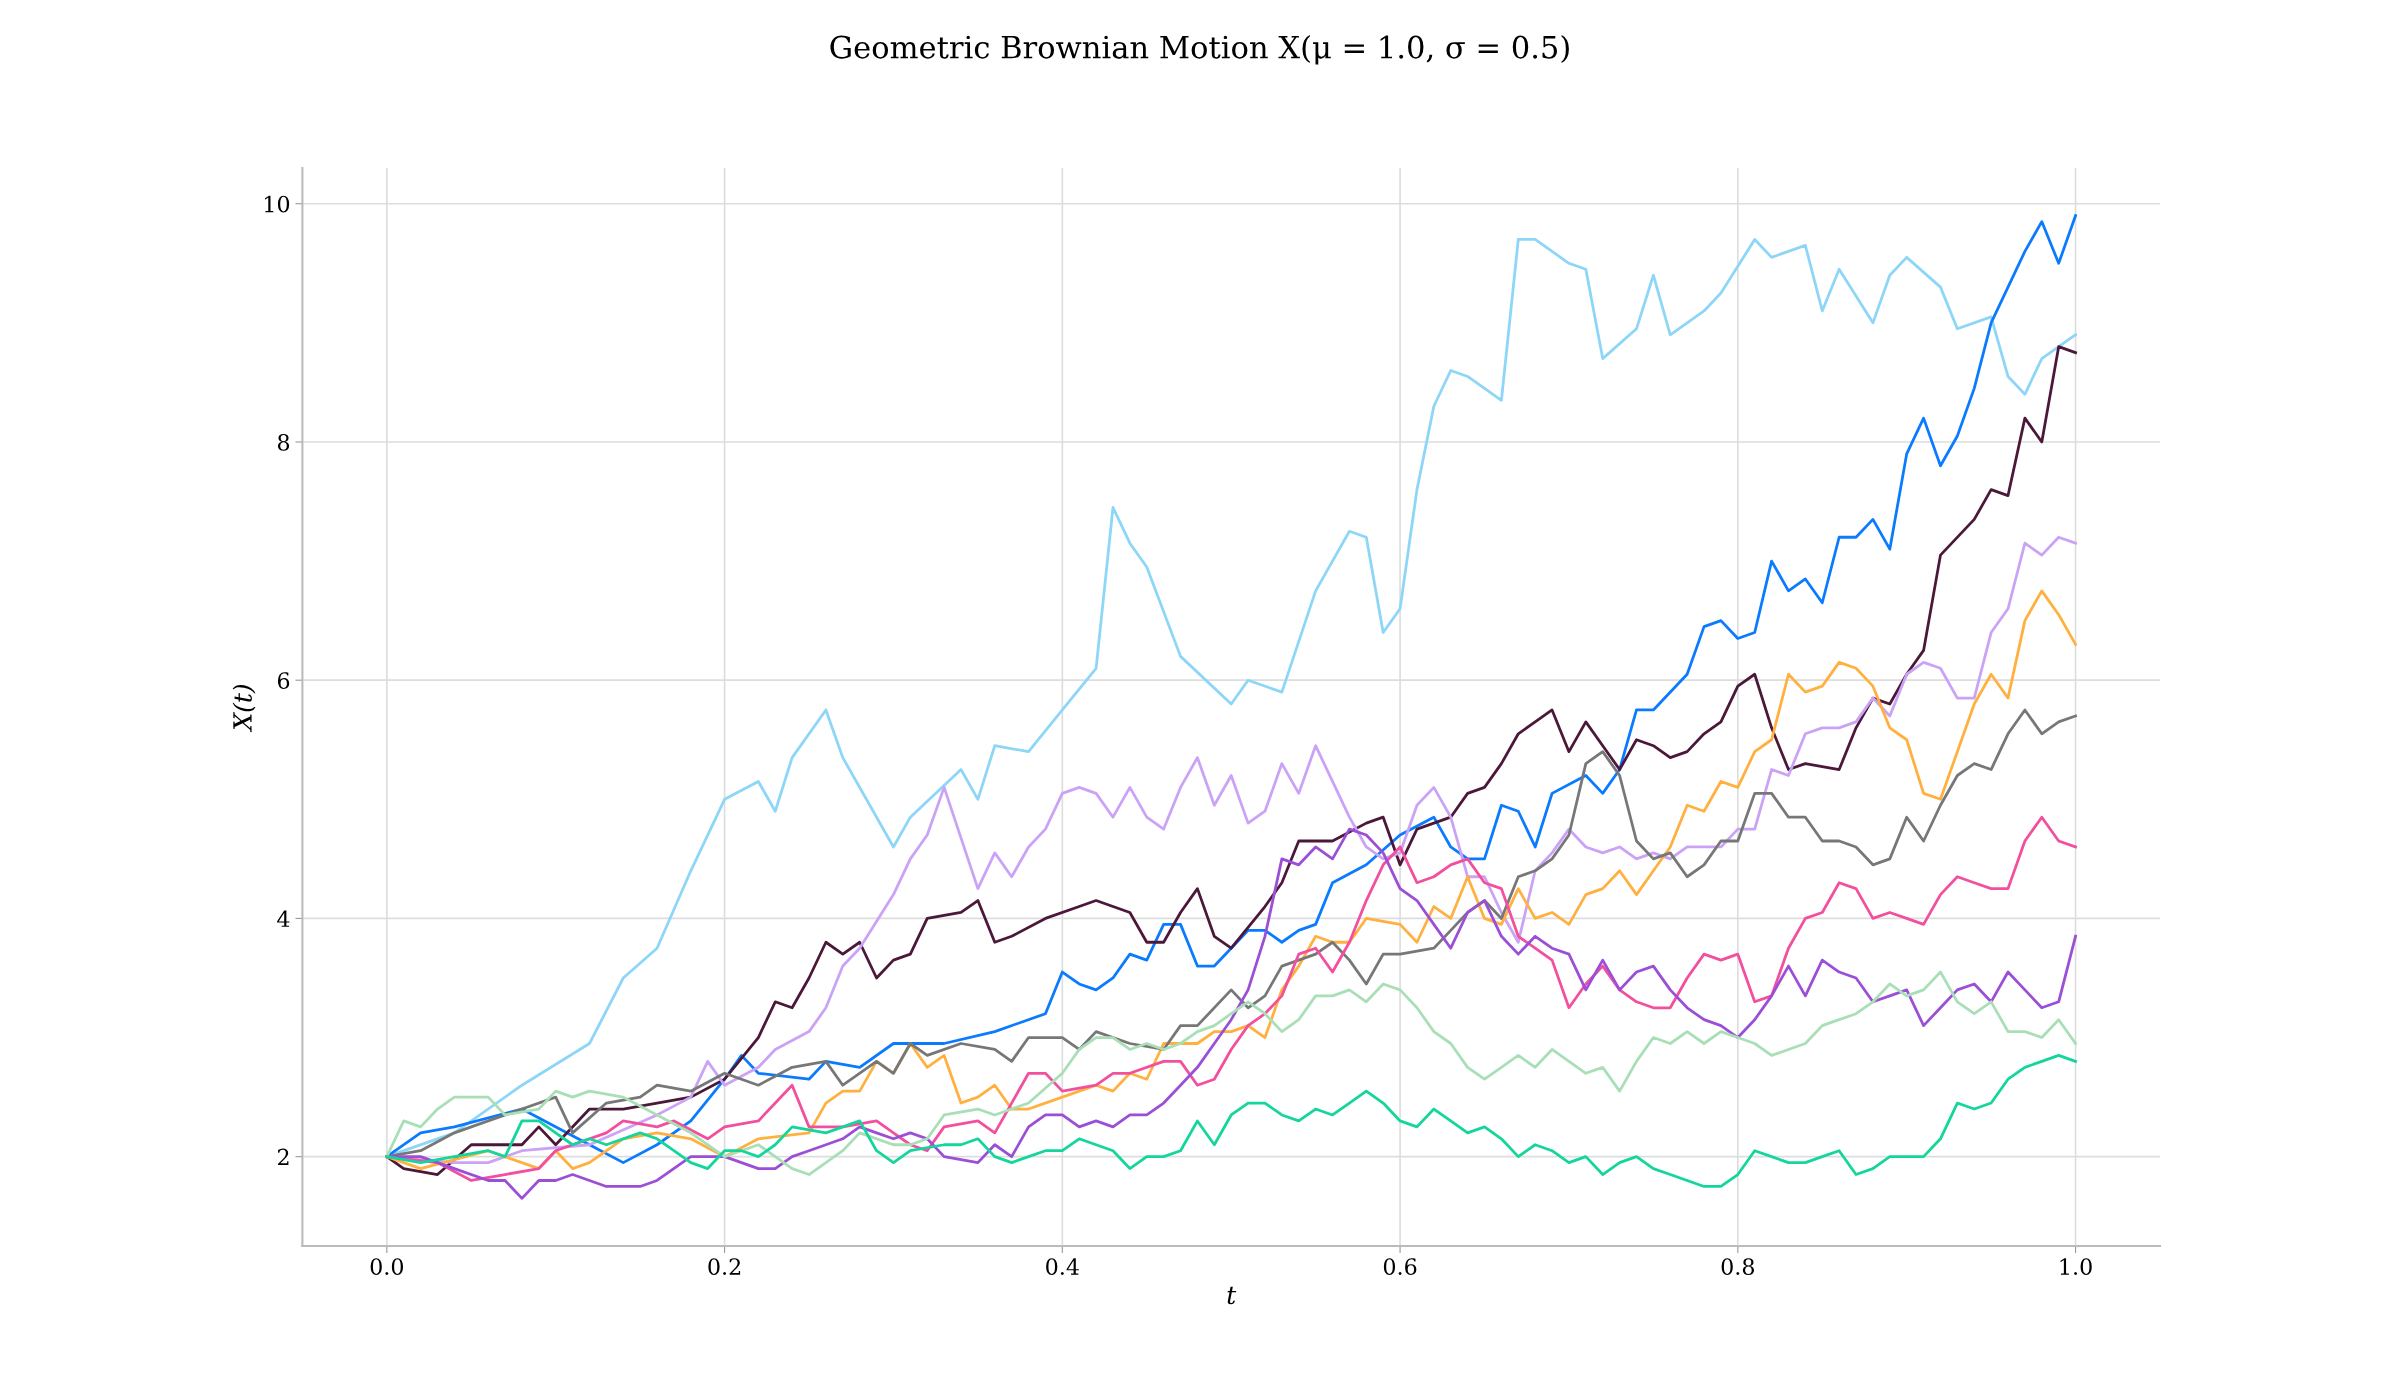 The height and width of the screenshot is (1400, 2400). Describe the element at coordinates (1232, 1295) in the screenshot. I see `x-axis-title: t` at that location.